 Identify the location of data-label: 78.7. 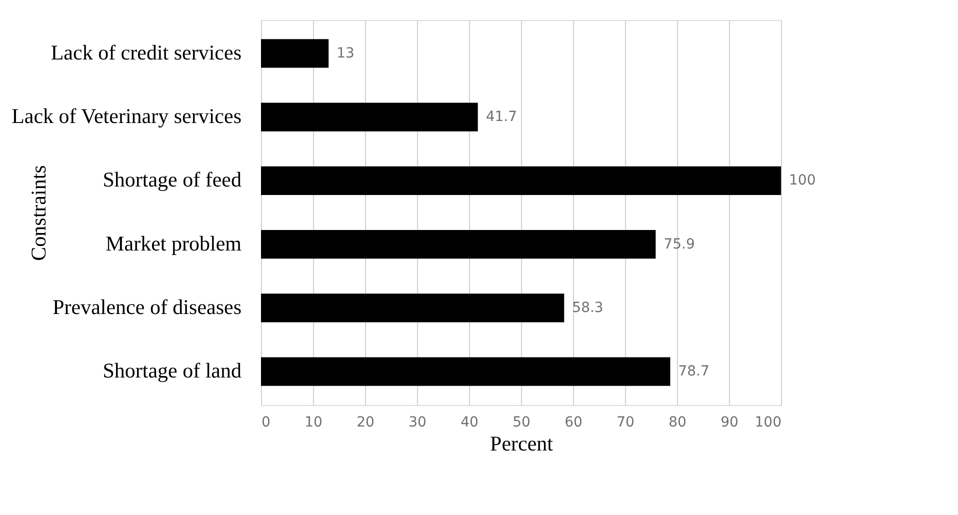
(694, 372).